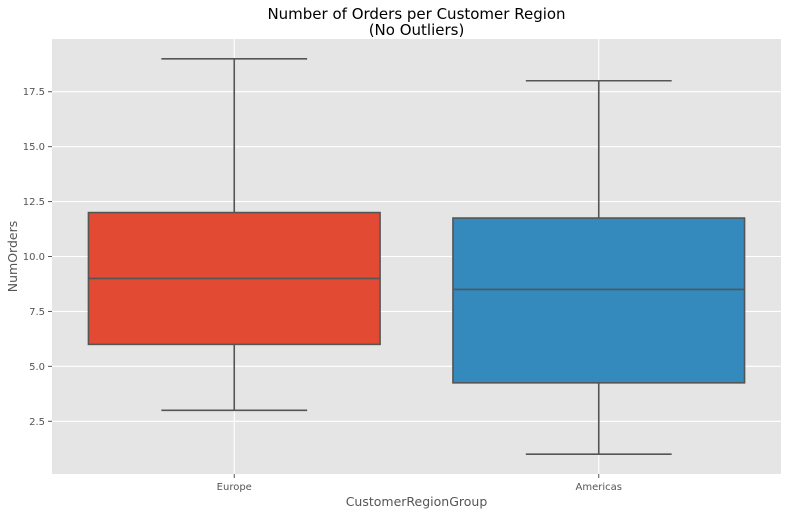  Describe the element at coordinates (34, 202) in the screenshot. I see `y-tick-label: 12.5` at that location.